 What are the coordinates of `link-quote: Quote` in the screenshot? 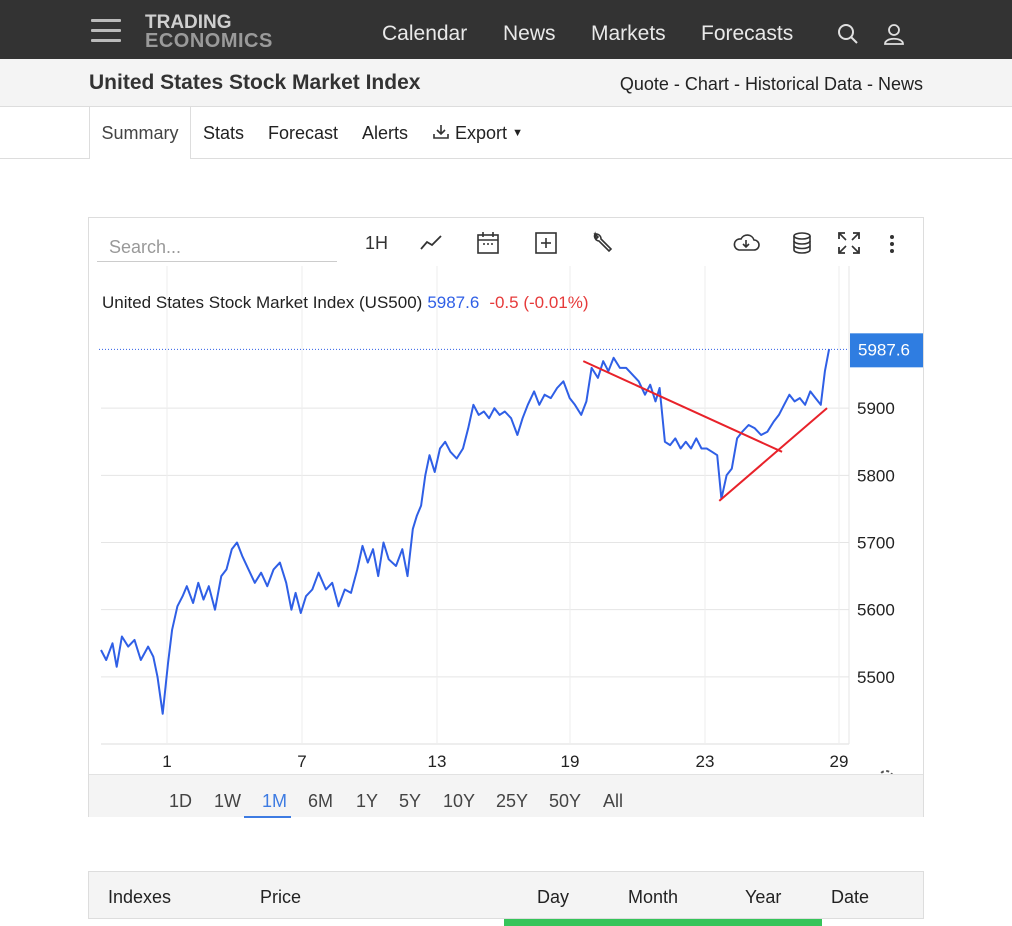 It's located at (644, 84).